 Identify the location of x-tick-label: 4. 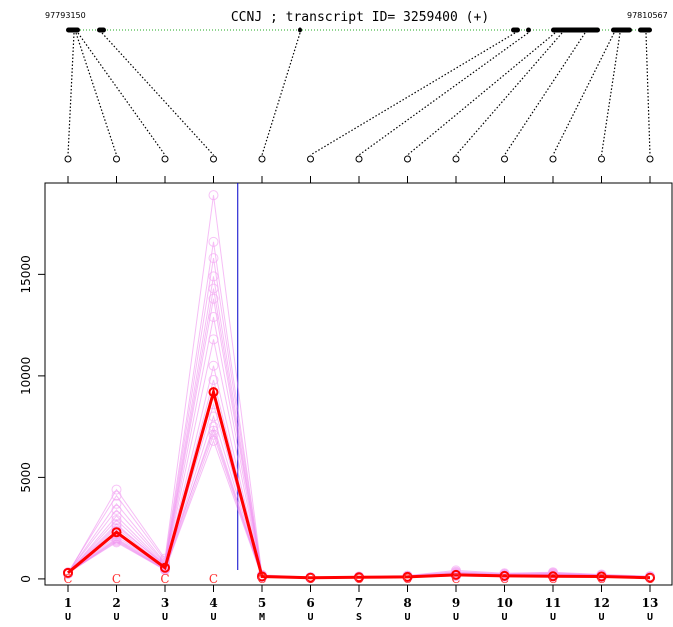
(213, 603).